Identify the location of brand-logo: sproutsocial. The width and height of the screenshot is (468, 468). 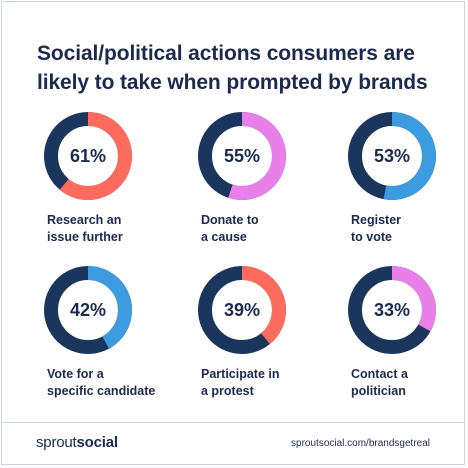
(77, 442).